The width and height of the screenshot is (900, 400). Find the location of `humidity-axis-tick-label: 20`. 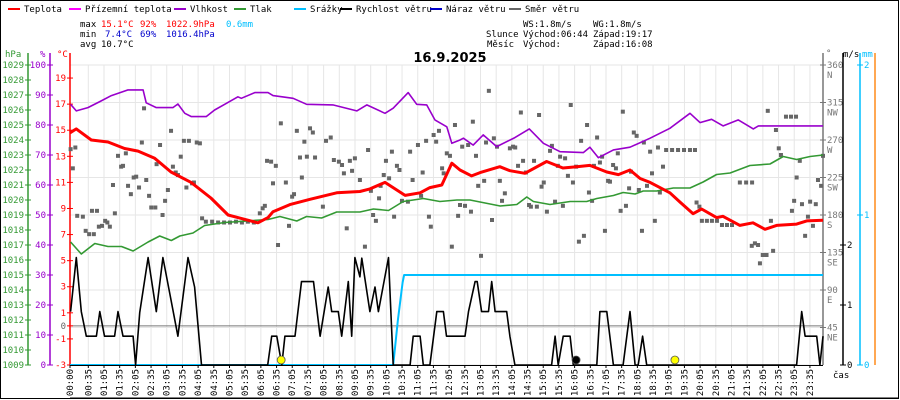

humidity-axis-tick-label: 20 is located at coordinates (40, 306).